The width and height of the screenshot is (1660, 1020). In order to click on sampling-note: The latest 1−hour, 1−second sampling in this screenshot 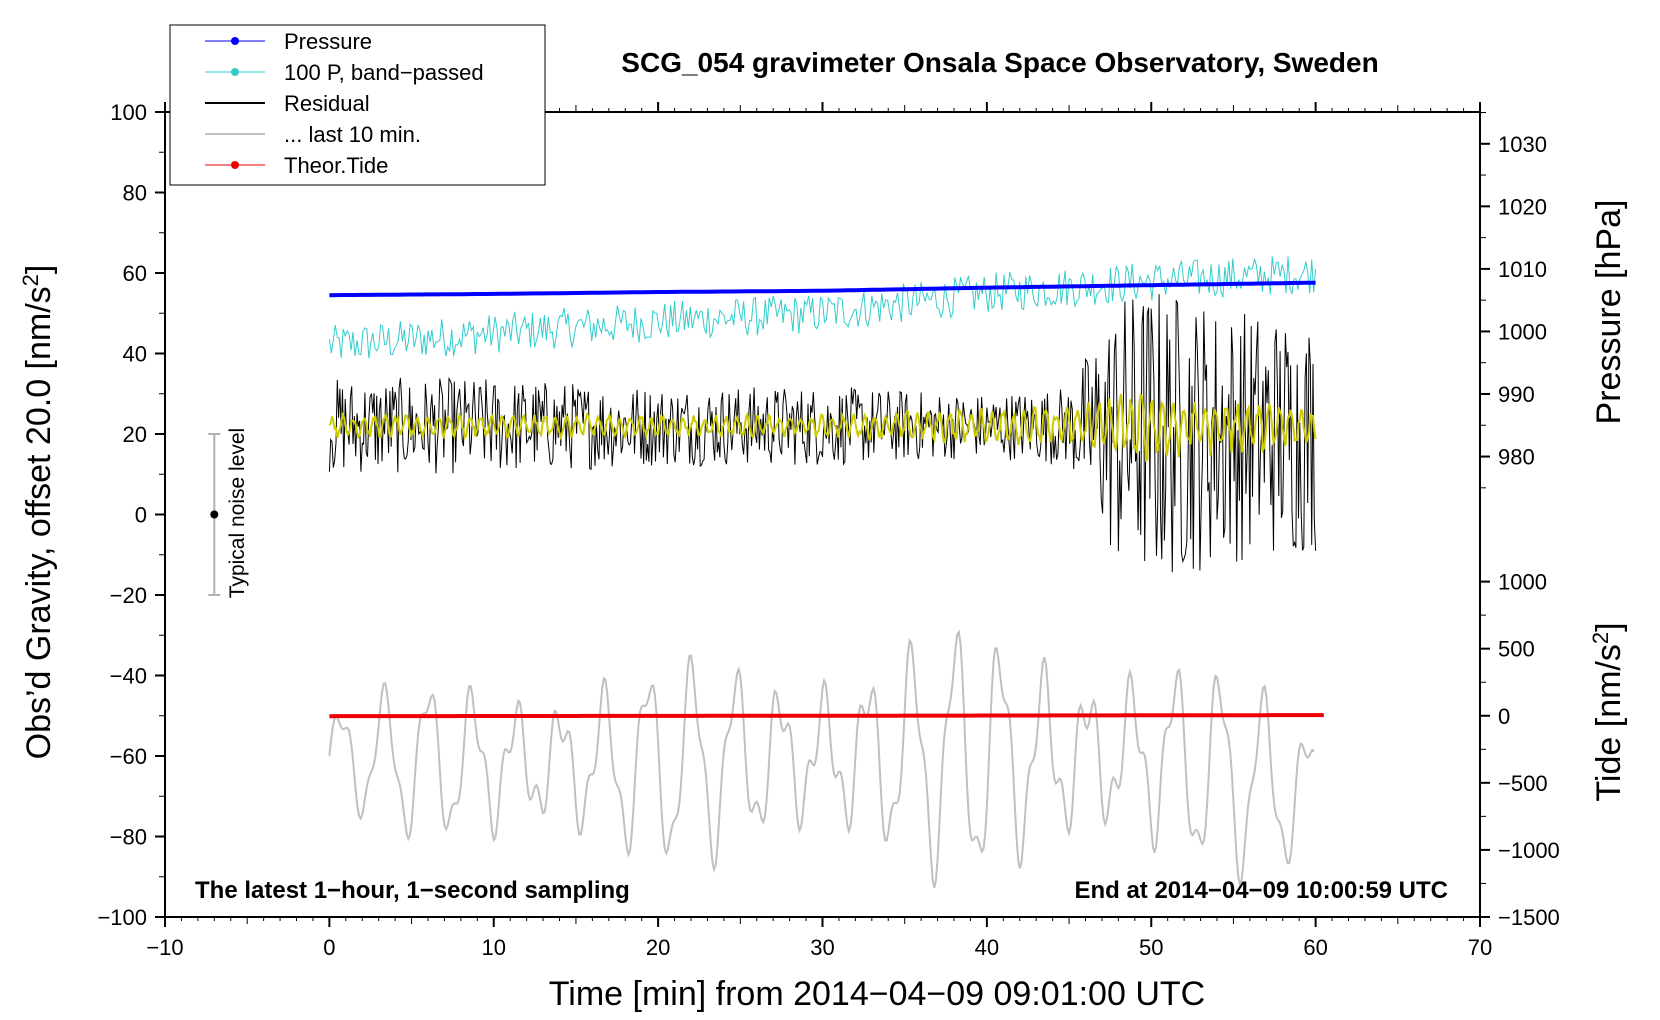, I will do `click(412, 890)`.